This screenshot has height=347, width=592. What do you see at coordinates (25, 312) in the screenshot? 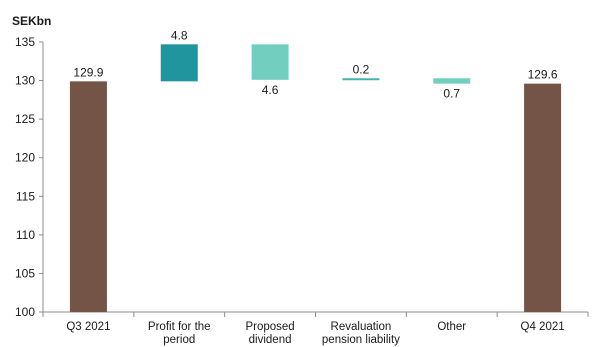
I see `y-tick-label: 100` at bounding box center [25, 312].